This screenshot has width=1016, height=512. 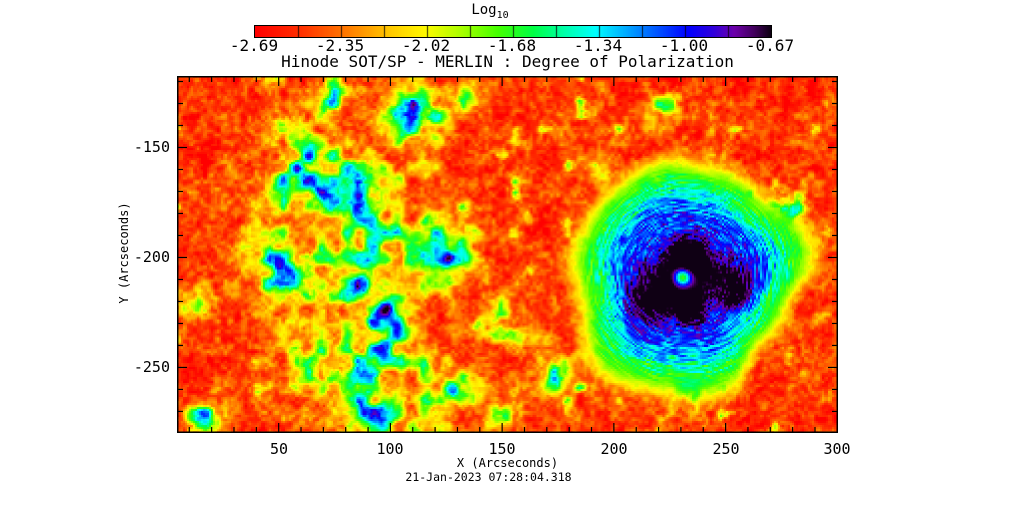 I want to click on x-tick-label: 250, so click(x=726, y=449).